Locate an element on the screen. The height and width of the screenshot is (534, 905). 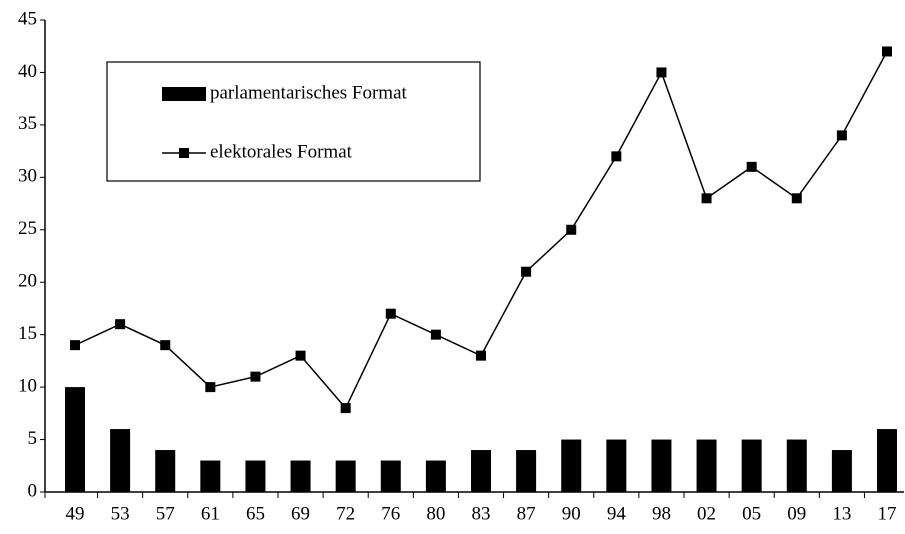
x-tick-label: 53 is located at coordinates (120, 513).